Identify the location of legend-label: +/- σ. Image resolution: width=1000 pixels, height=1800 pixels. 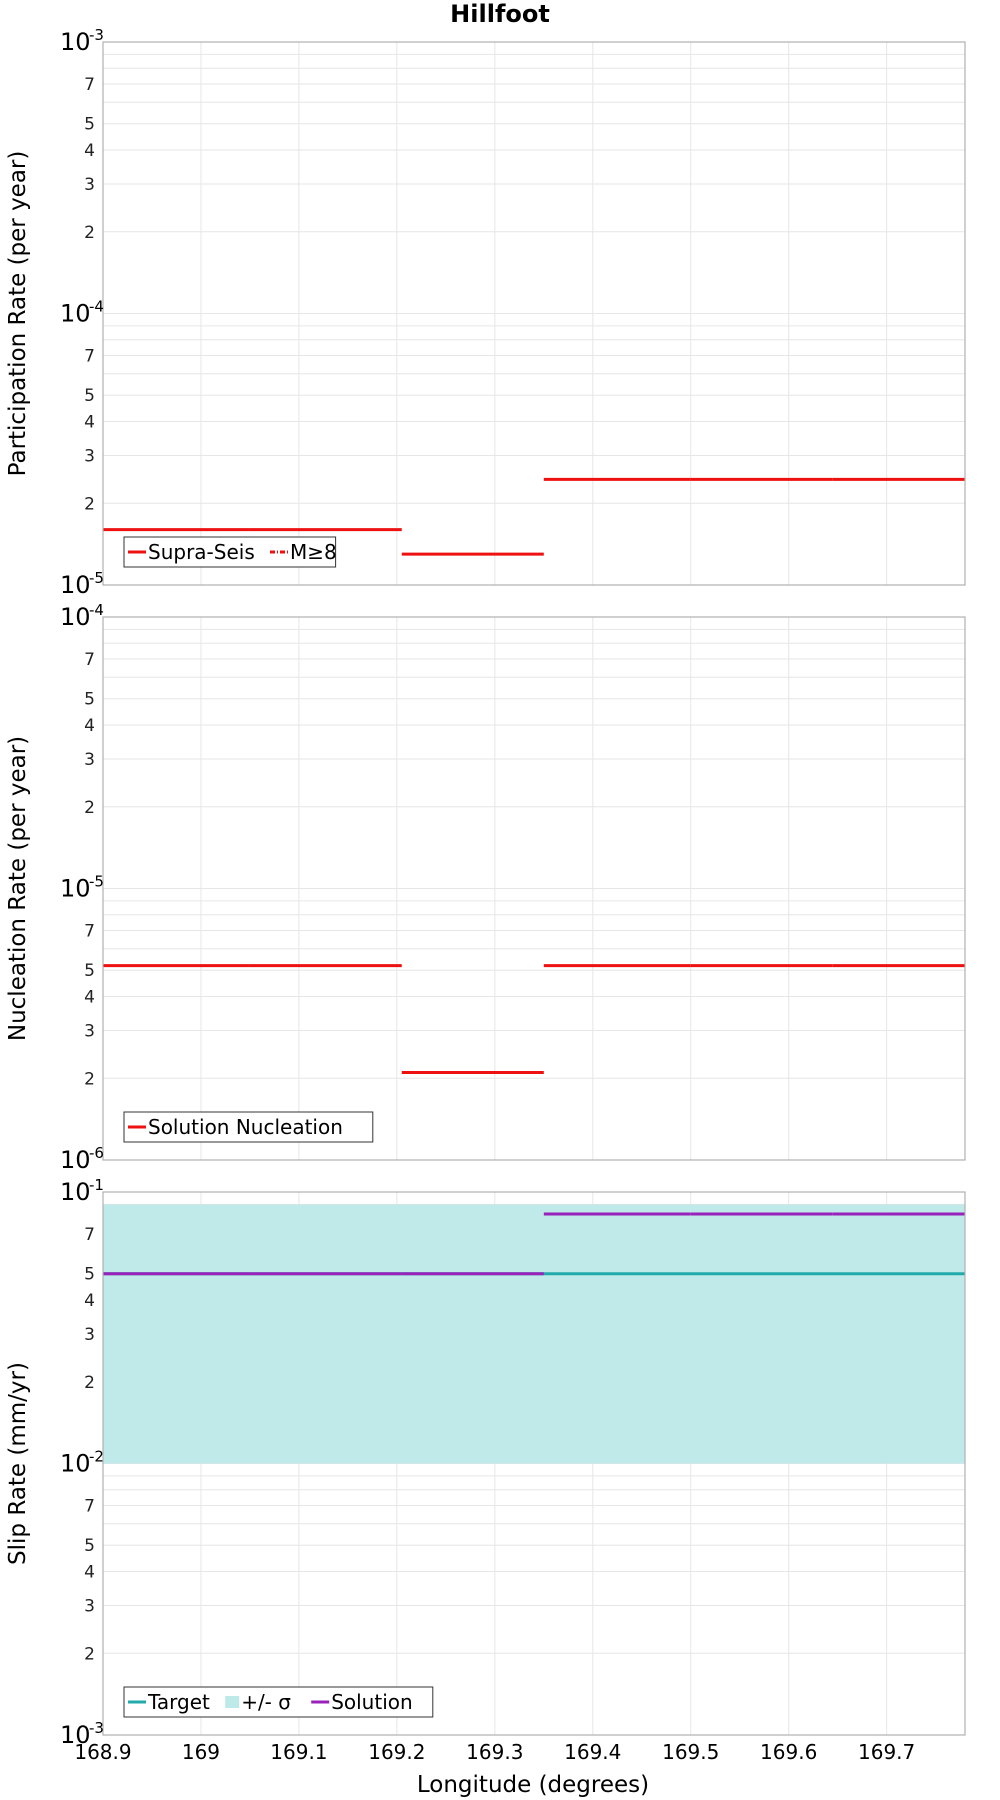
(266, 1702).